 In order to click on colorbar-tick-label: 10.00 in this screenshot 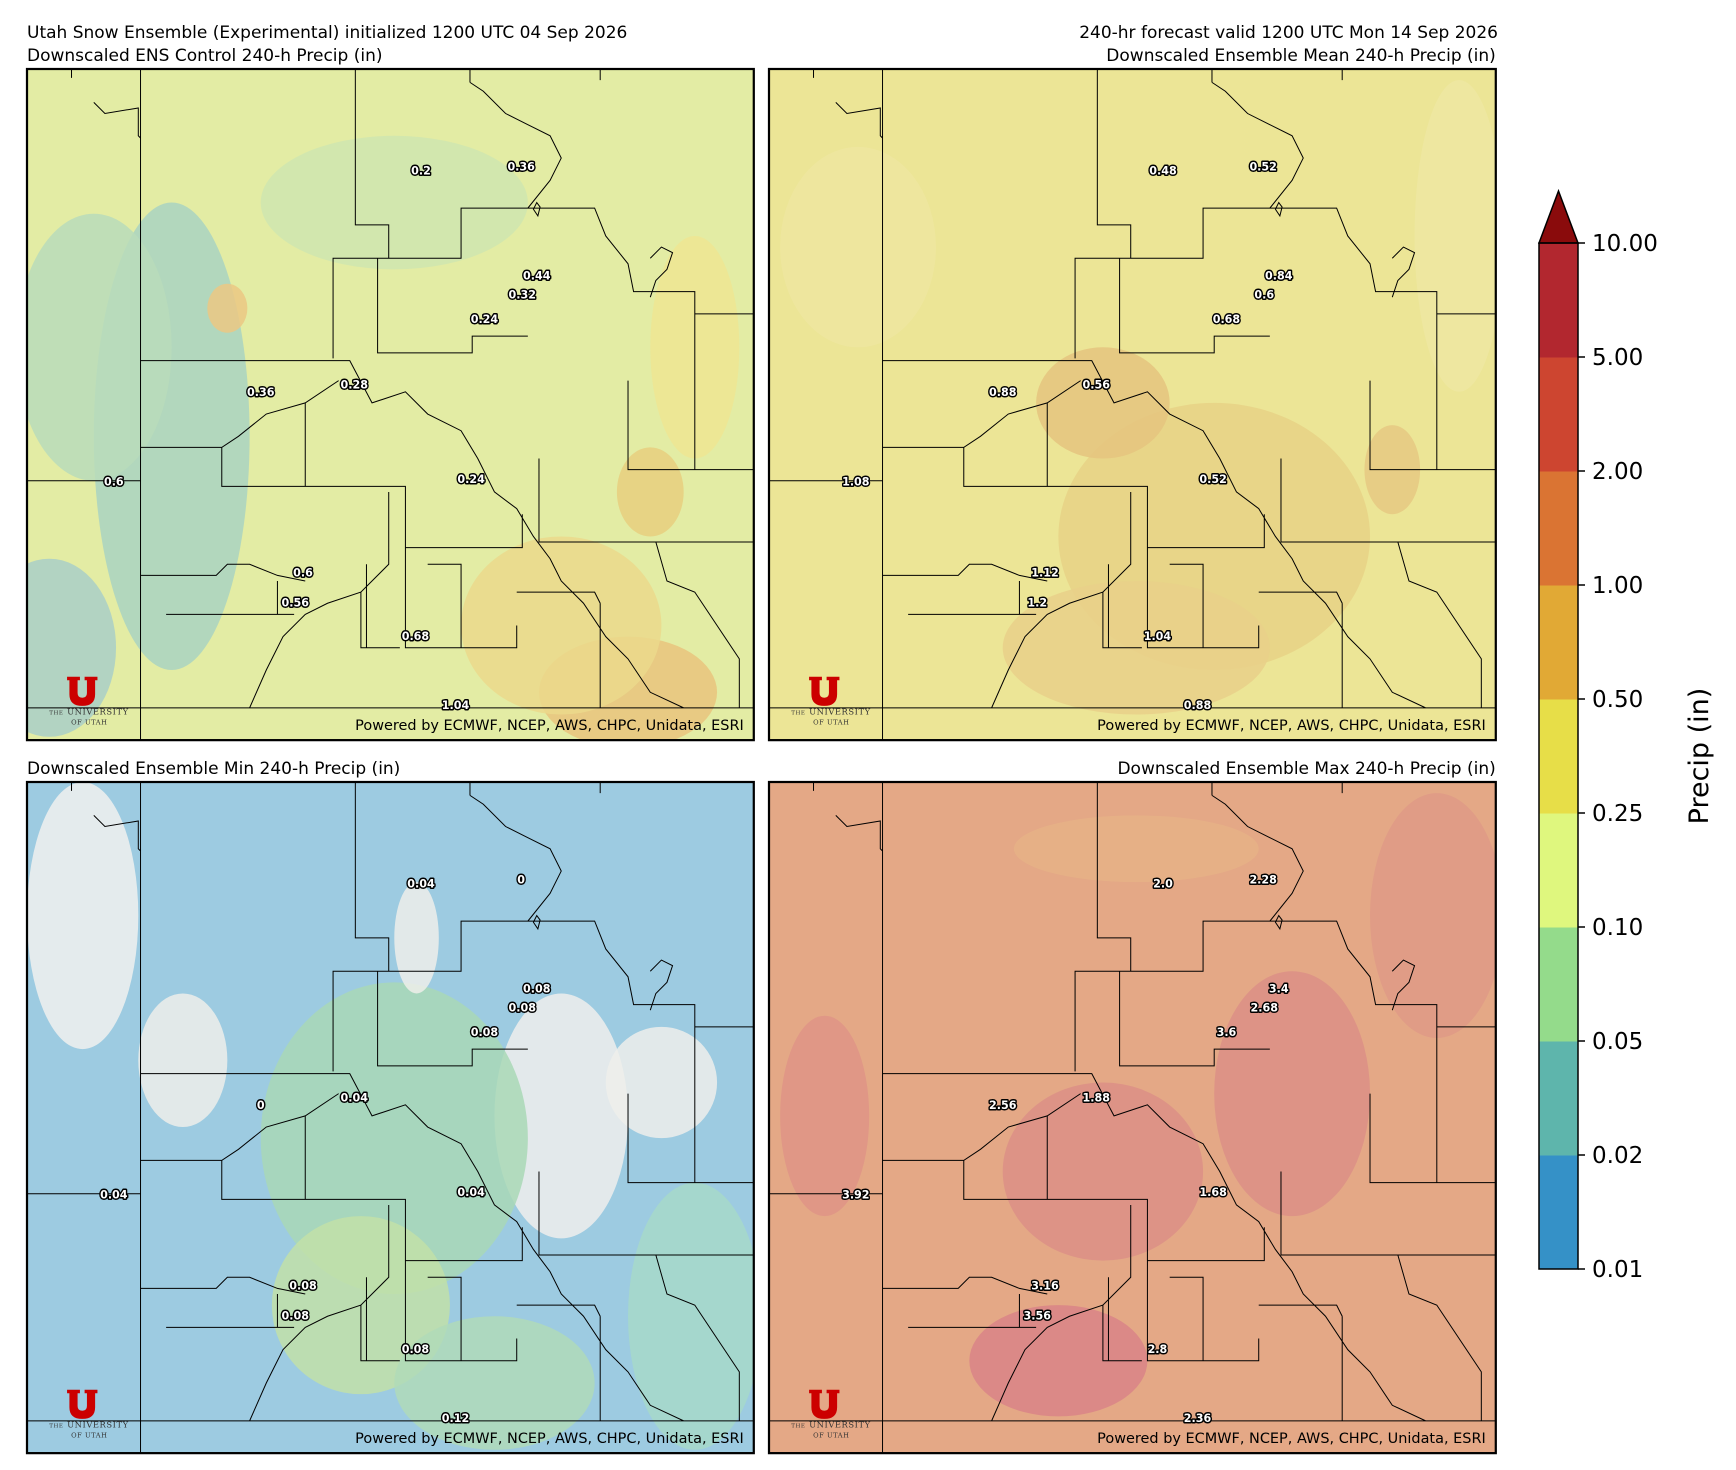, I will do `click(1625, 244)`.